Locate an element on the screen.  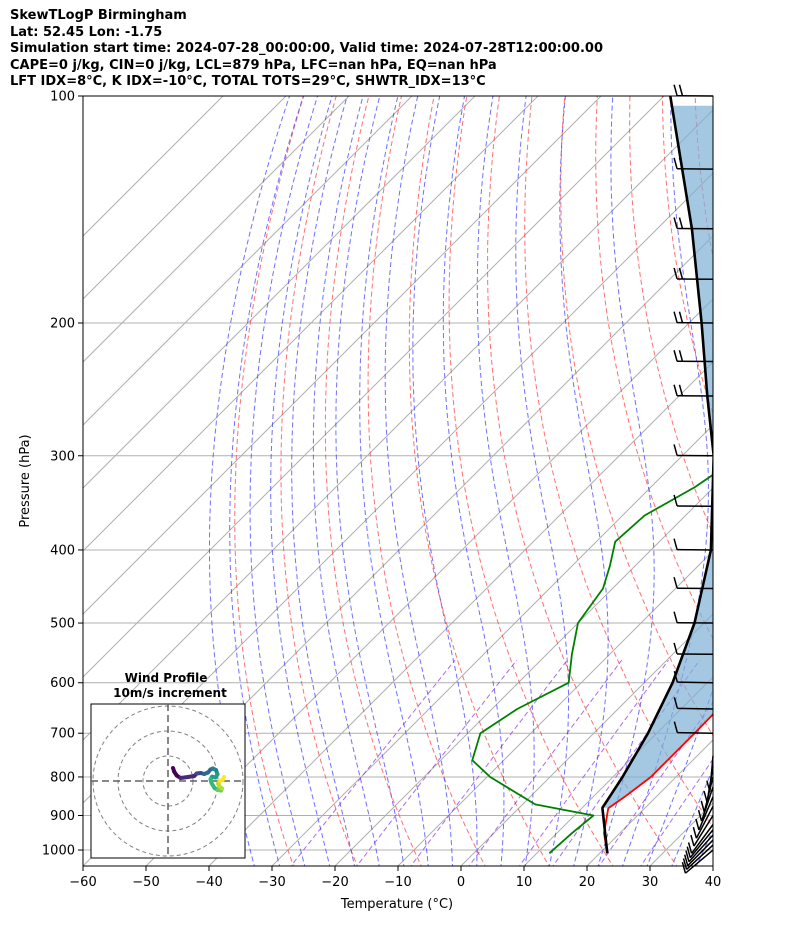
y-tick-label: 300 is located at coordinates (62, 456).